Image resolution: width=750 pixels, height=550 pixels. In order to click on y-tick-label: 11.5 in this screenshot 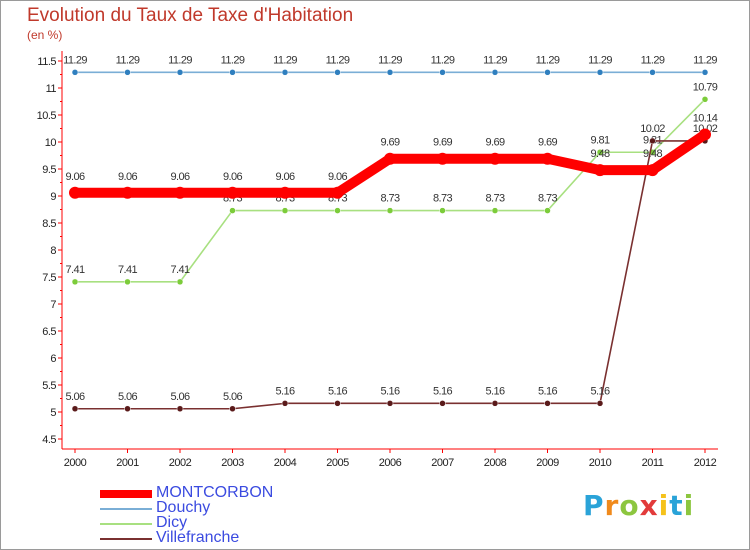, I will do `click(46, 62)`.